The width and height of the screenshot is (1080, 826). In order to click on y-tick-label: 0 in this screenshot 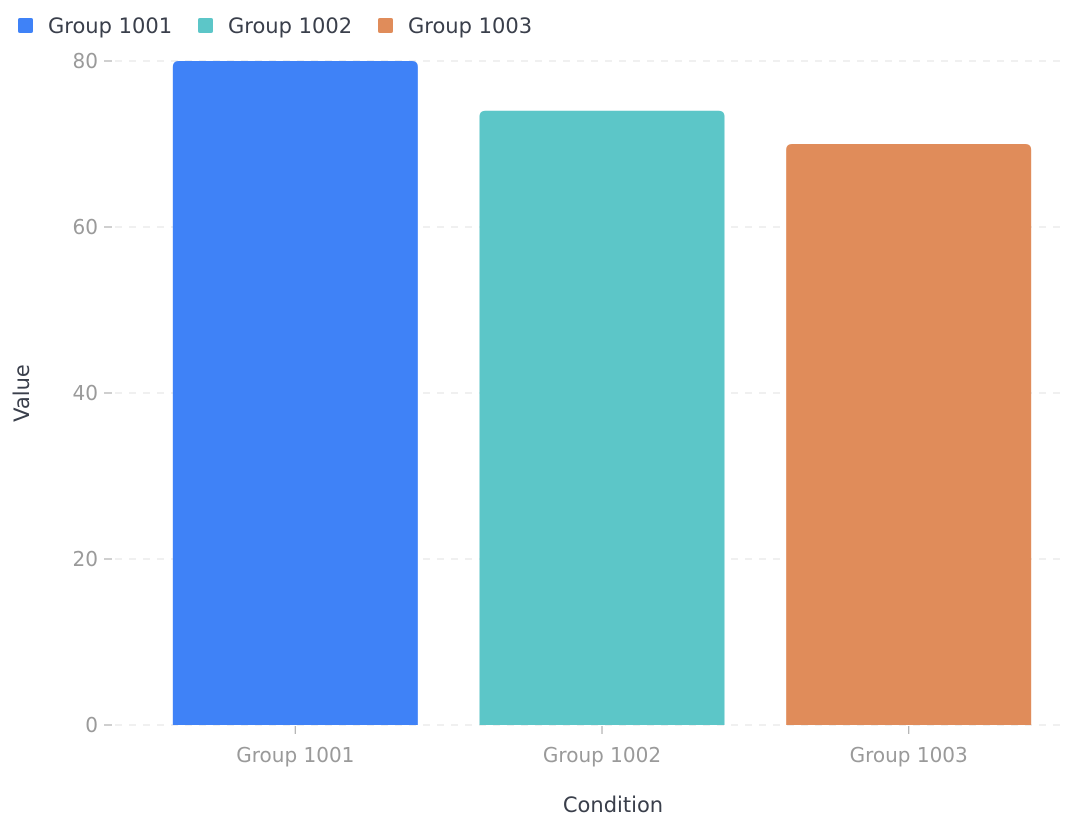, I will do `click(91, 725)`.